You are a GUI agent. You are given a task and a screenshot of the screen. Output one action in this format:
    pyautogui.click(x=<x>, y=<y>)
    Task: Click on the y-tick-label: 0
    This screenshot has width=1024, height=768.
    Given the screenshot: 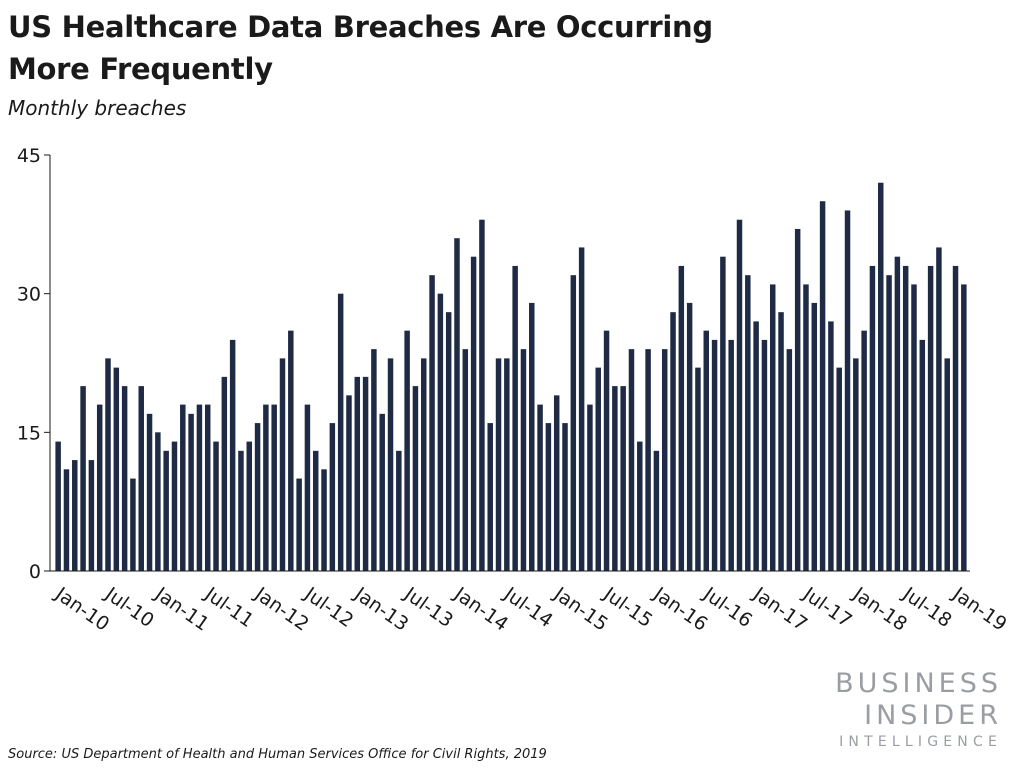 What is the action you would take?
    pyautogui.click(x=35, y=572)
    